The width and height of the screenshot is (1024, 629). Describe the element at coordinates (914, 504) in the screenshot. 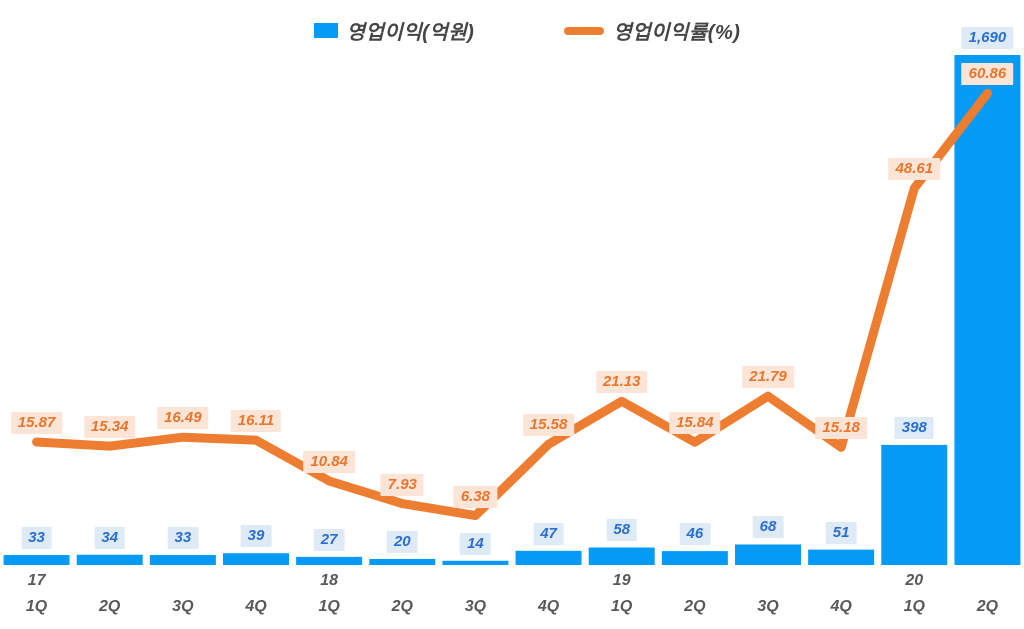

I see `bar-1Q20` at that location.